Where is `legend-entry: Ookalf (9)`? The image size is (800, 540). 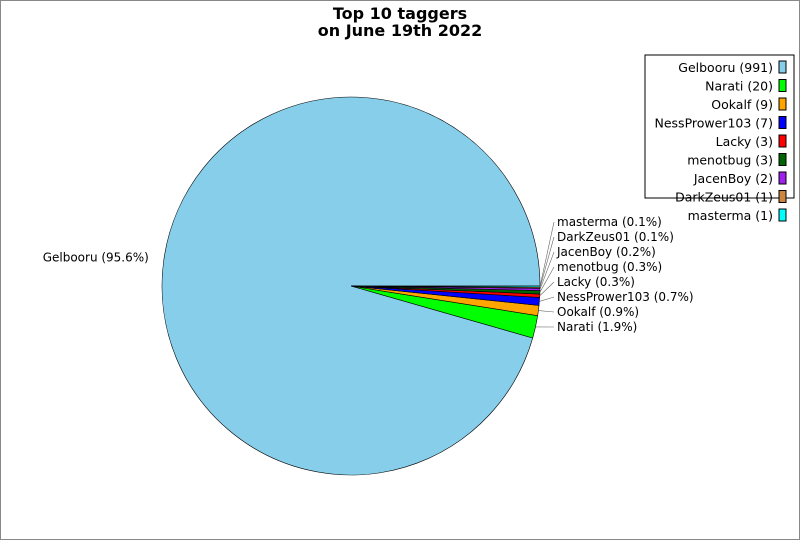 legend-entry: Ookalf (9) is located at coordinates (742, 104).